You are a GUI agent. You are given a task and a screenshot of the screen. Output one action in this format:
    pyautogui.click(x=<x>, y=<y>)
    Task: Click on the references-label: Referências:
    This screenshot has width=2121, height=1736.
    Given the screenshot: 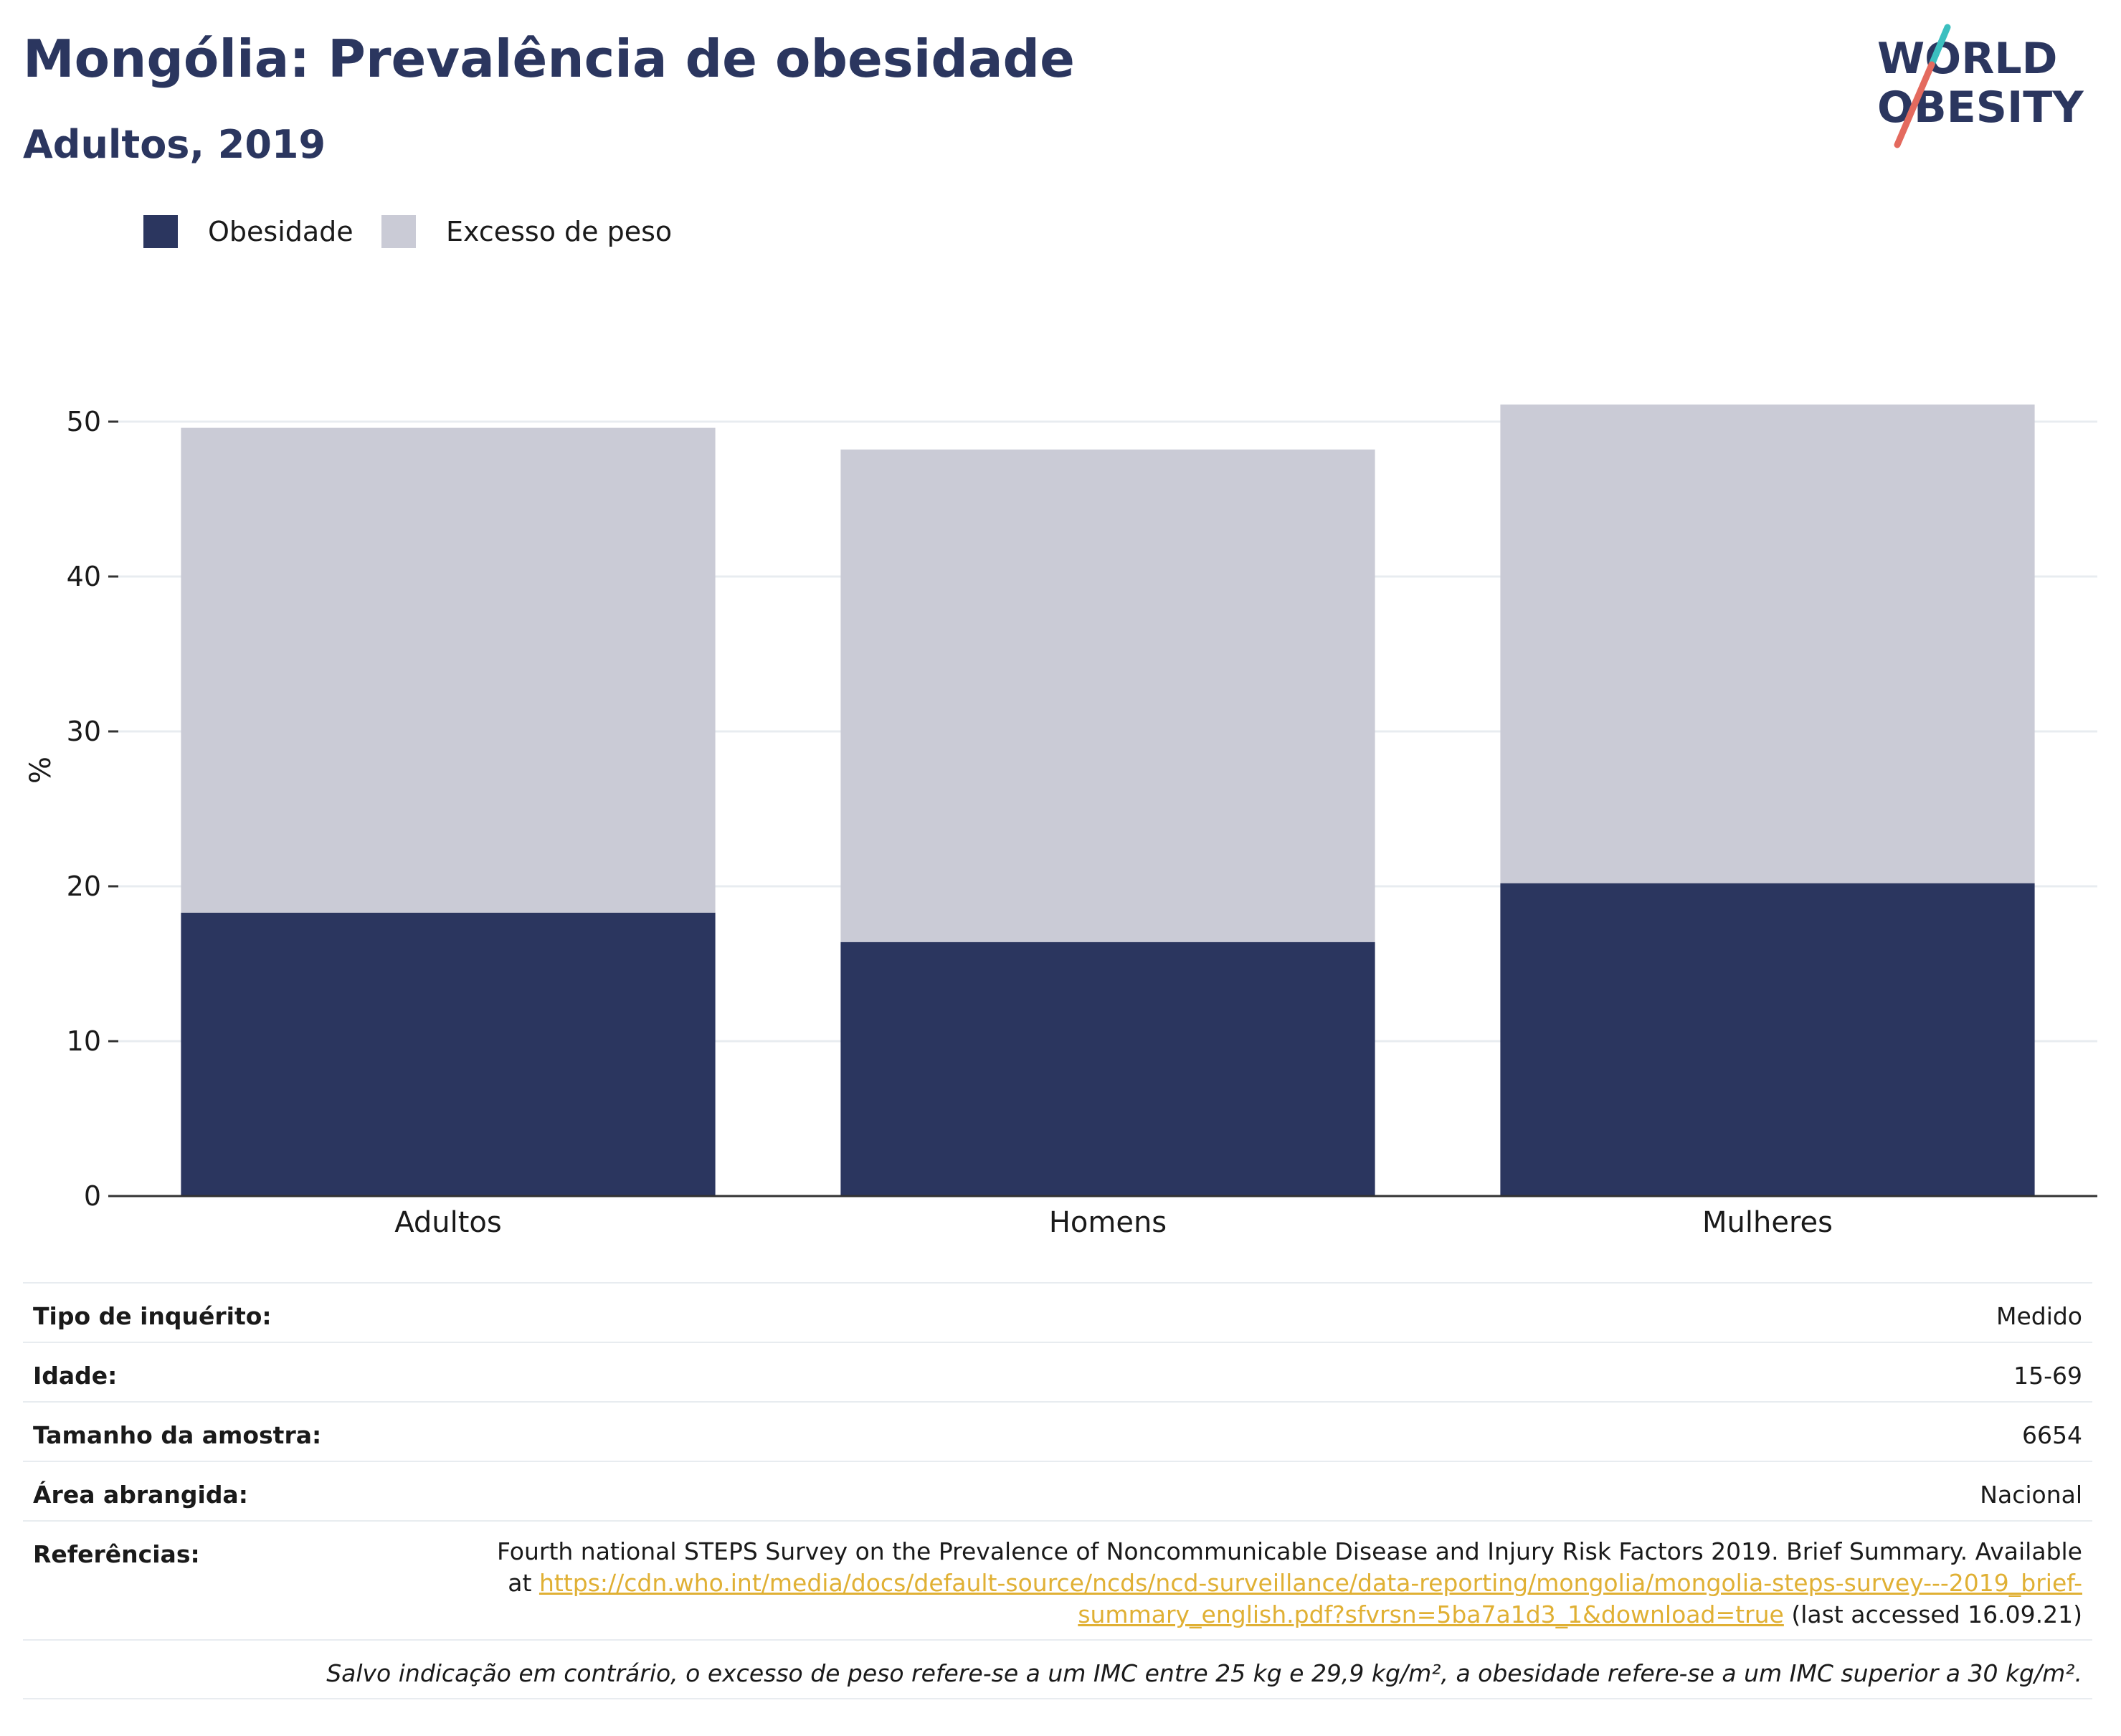 What is the action you would take?
    pyautogui.click(x=116, y=1554)
    